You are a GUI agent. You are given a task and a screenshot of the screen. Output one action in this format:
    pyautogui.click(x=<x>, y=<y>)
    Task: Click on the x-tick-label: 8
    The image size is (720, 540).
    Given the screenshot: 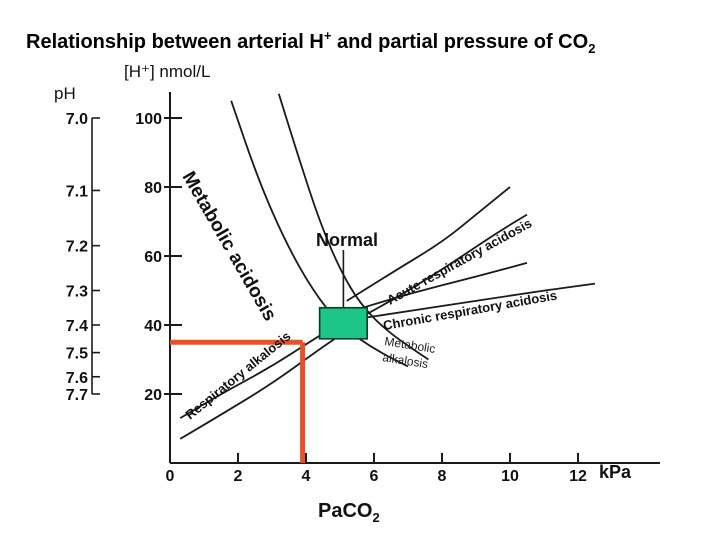 What is the action you would take?
    pyautogui.click(x=442, y=476)
    